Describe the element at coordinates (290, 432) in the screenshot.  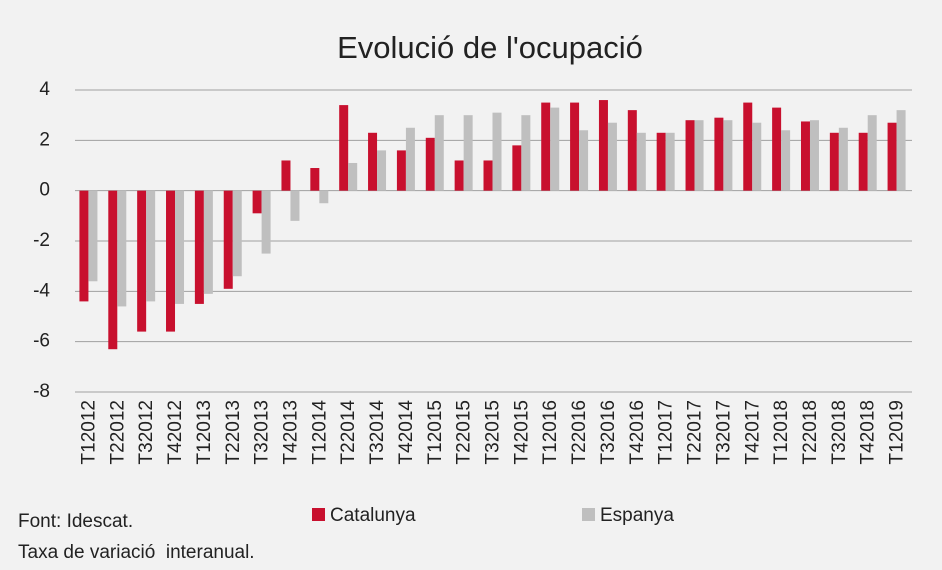
I see `x-tick-label: T42013` at that location.